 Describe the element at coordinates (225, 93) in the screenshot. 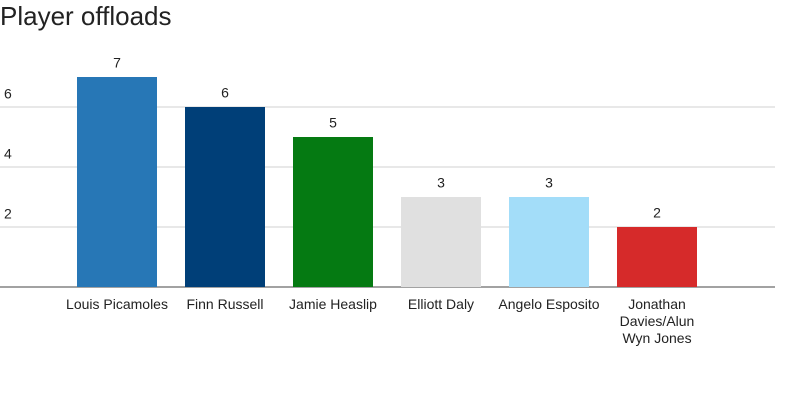

I see `value-label: 6` at that location.